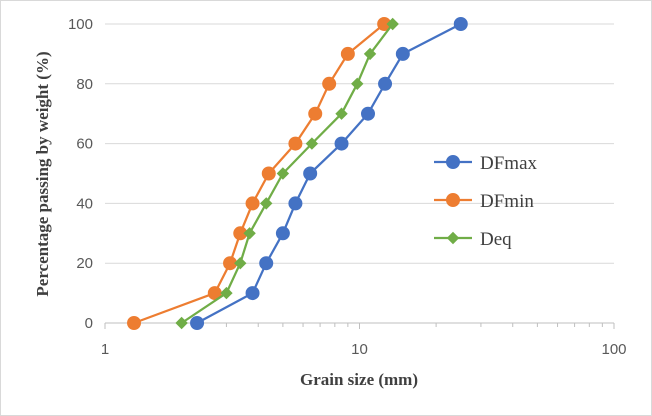 This screenshot has width=652, height=416. Describe the element at coordinates (613, 349) in the screenshot. I see `x-tick-label: 100` at that location.